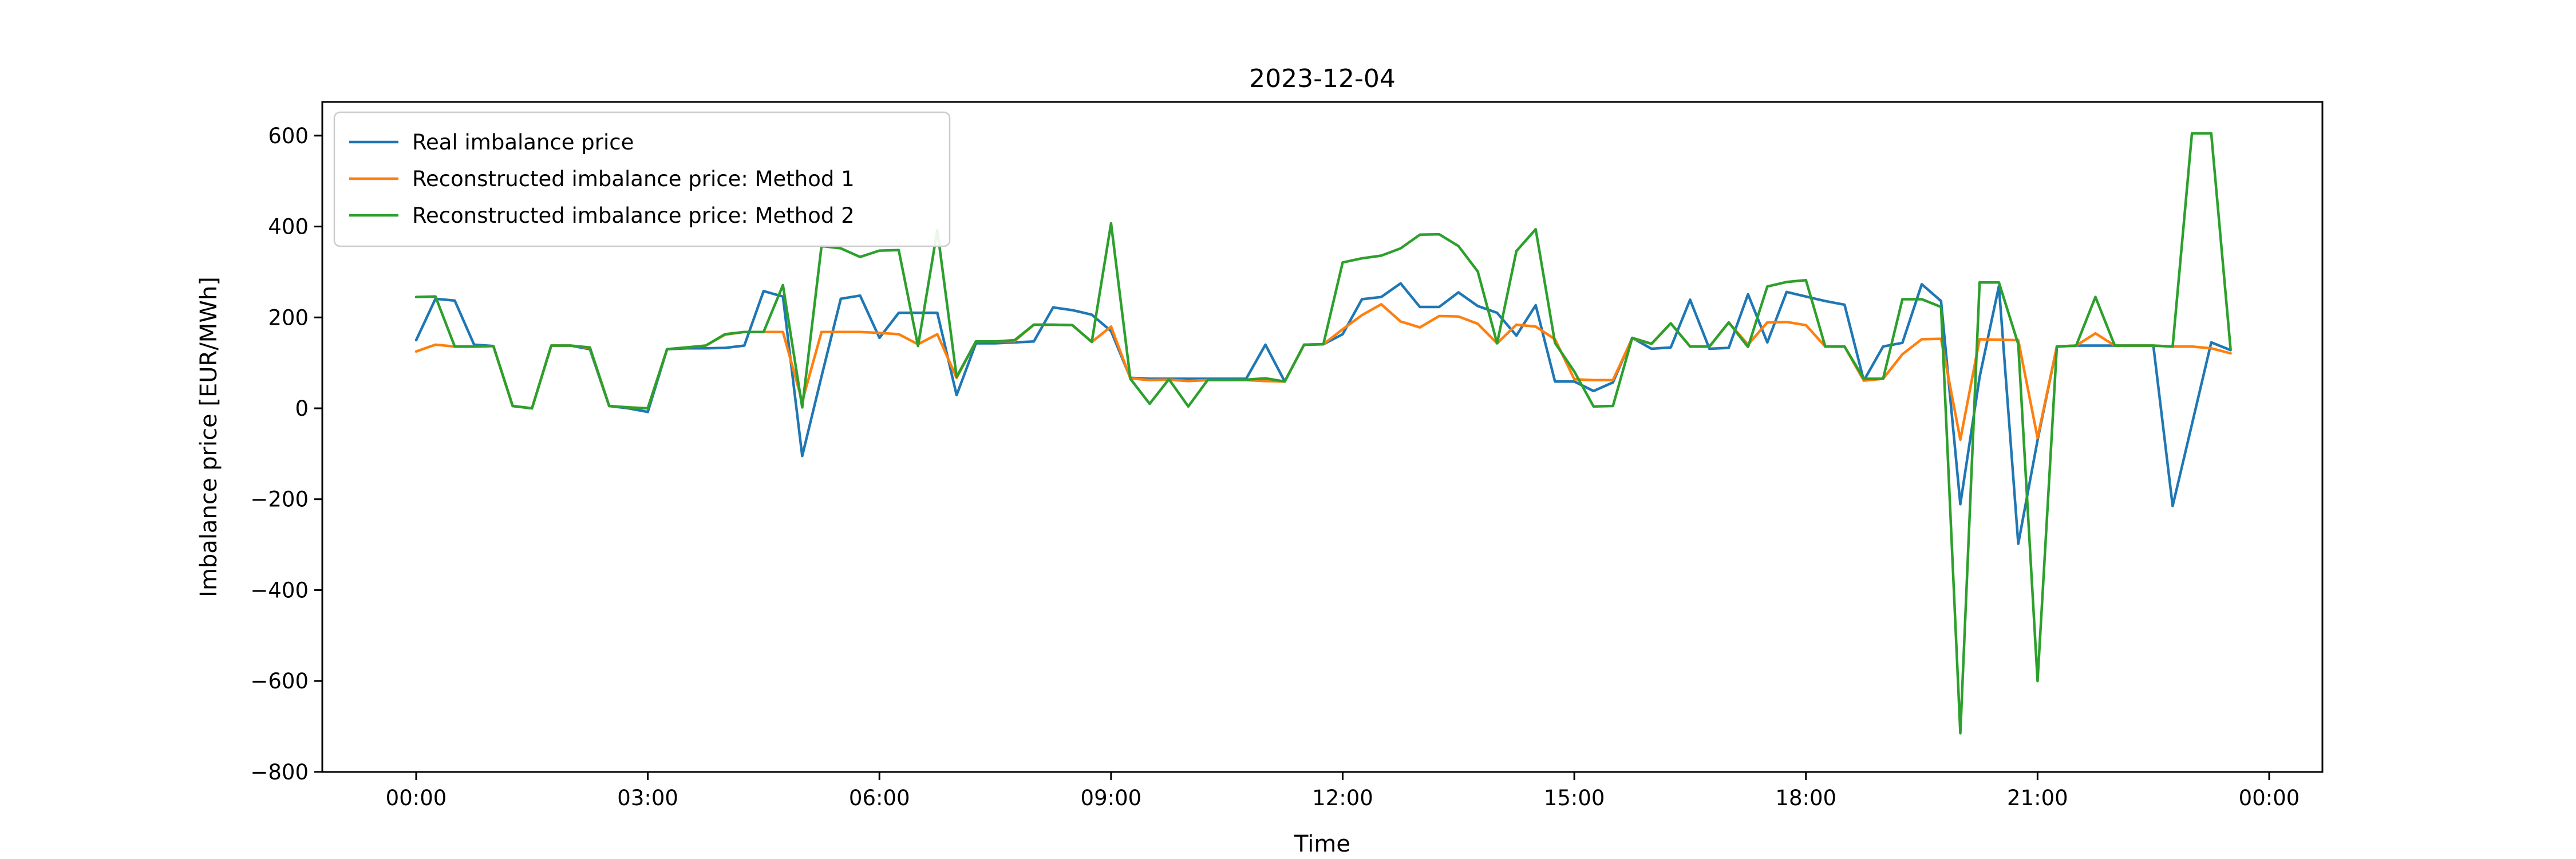 This screenshot has height=859, width=2576. Describe the element at coordinates (1574, 798) in the screenshot. I see `x-axis-tick-label: 15:00` at that location.